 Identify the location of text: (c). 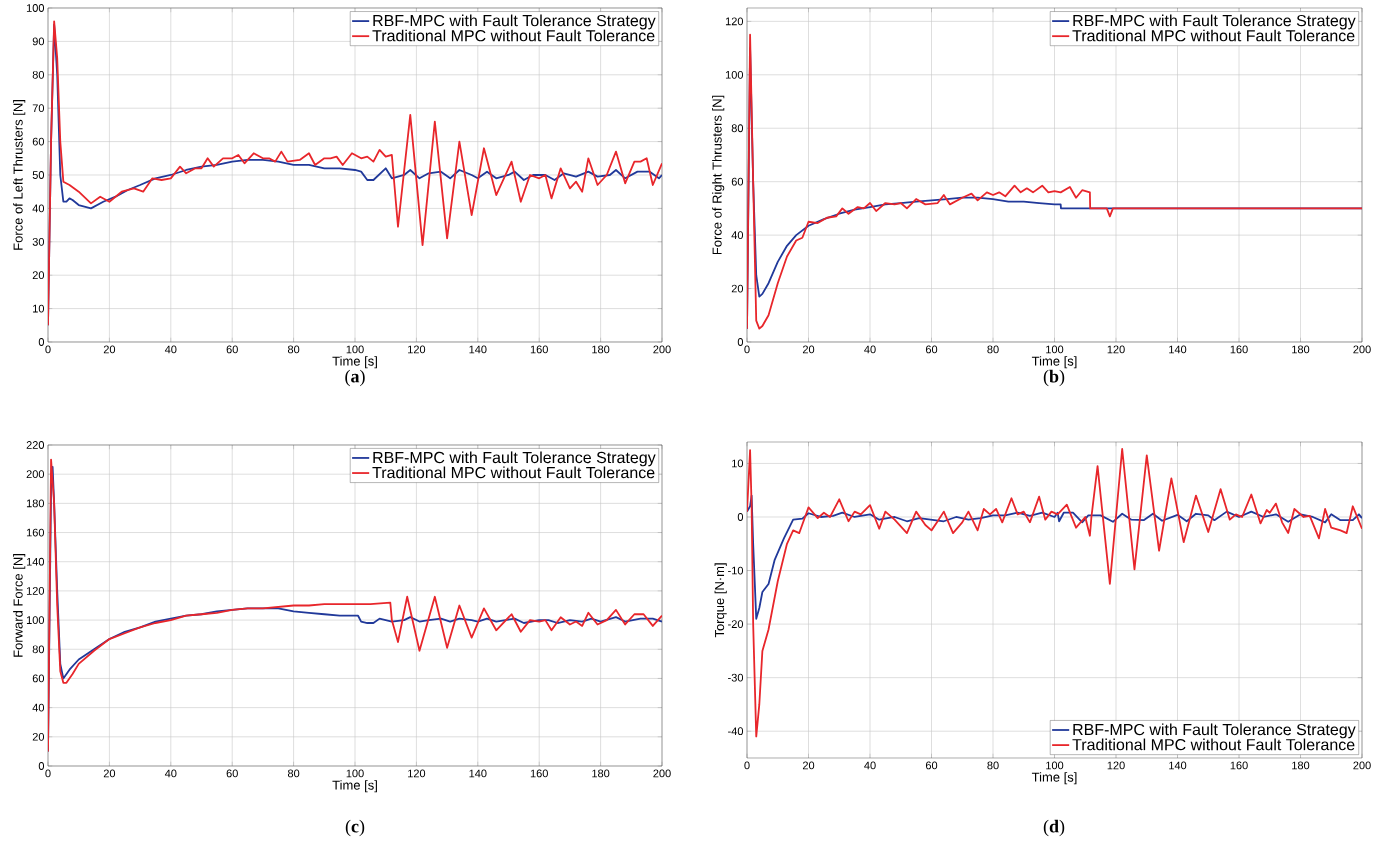
(355, 828).